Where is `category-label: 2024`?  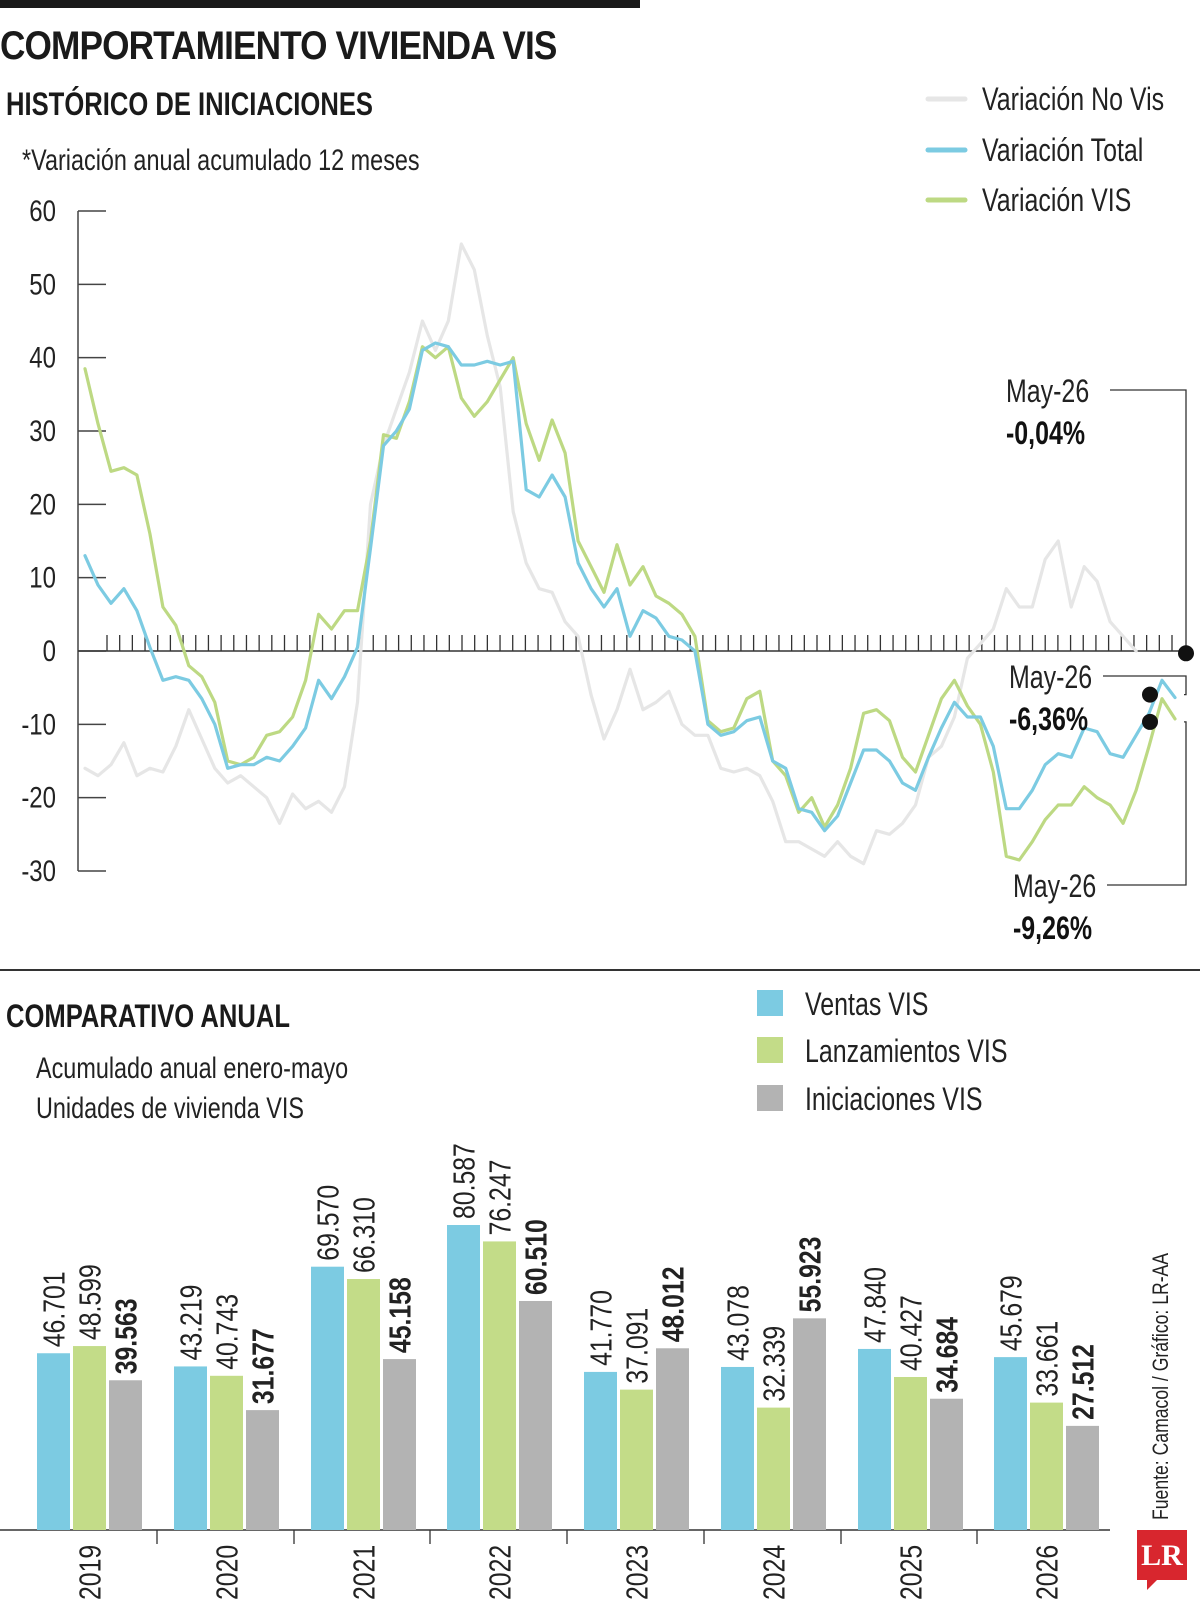 category-label: 2024 is located at coordinates (774, 1572).